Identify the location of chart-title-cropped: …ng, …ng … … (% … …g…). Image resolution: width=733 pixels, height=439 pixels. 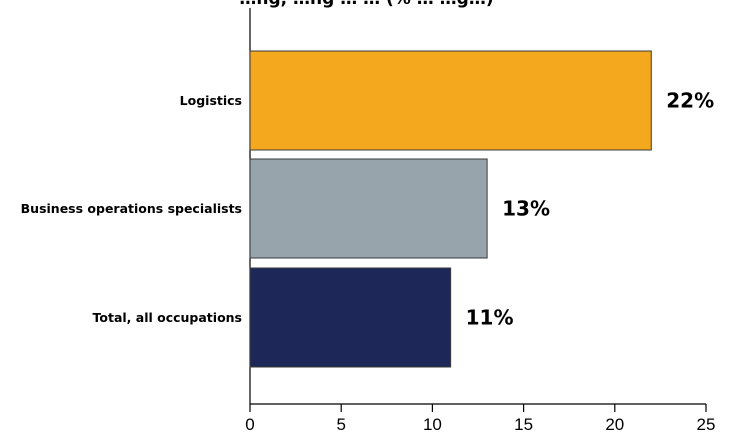
(366, 4).